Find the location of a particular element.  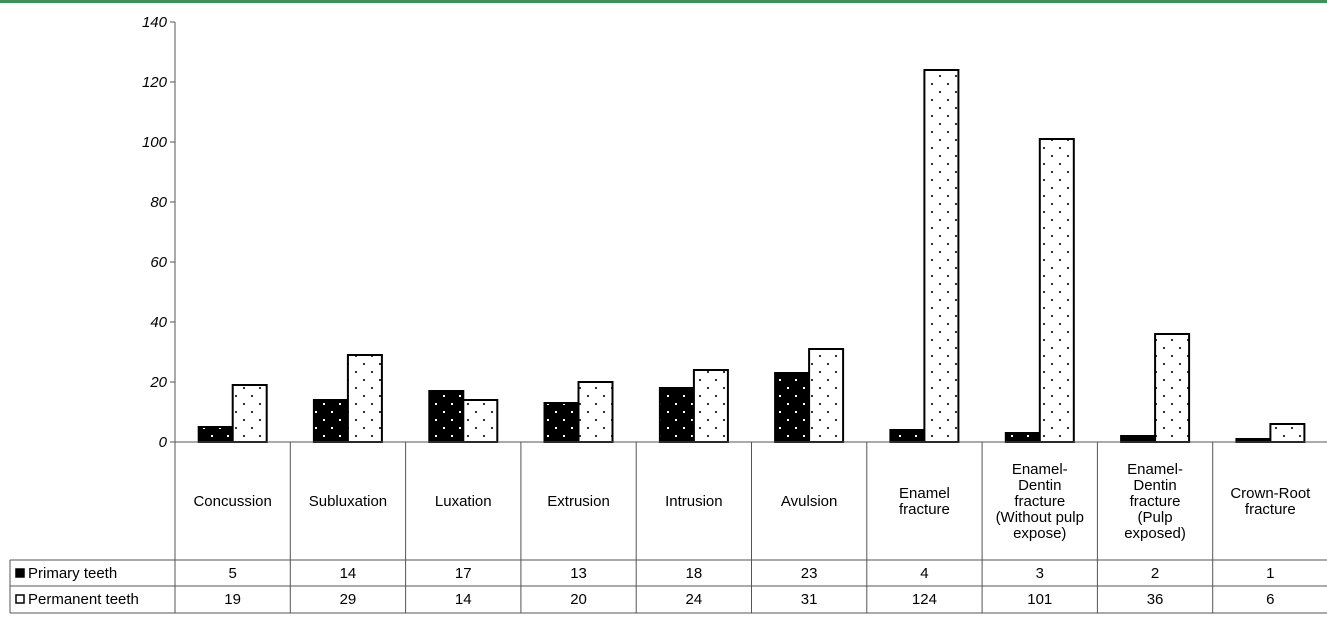

table-cell-value: 24 is located at coordinates (694, 599).